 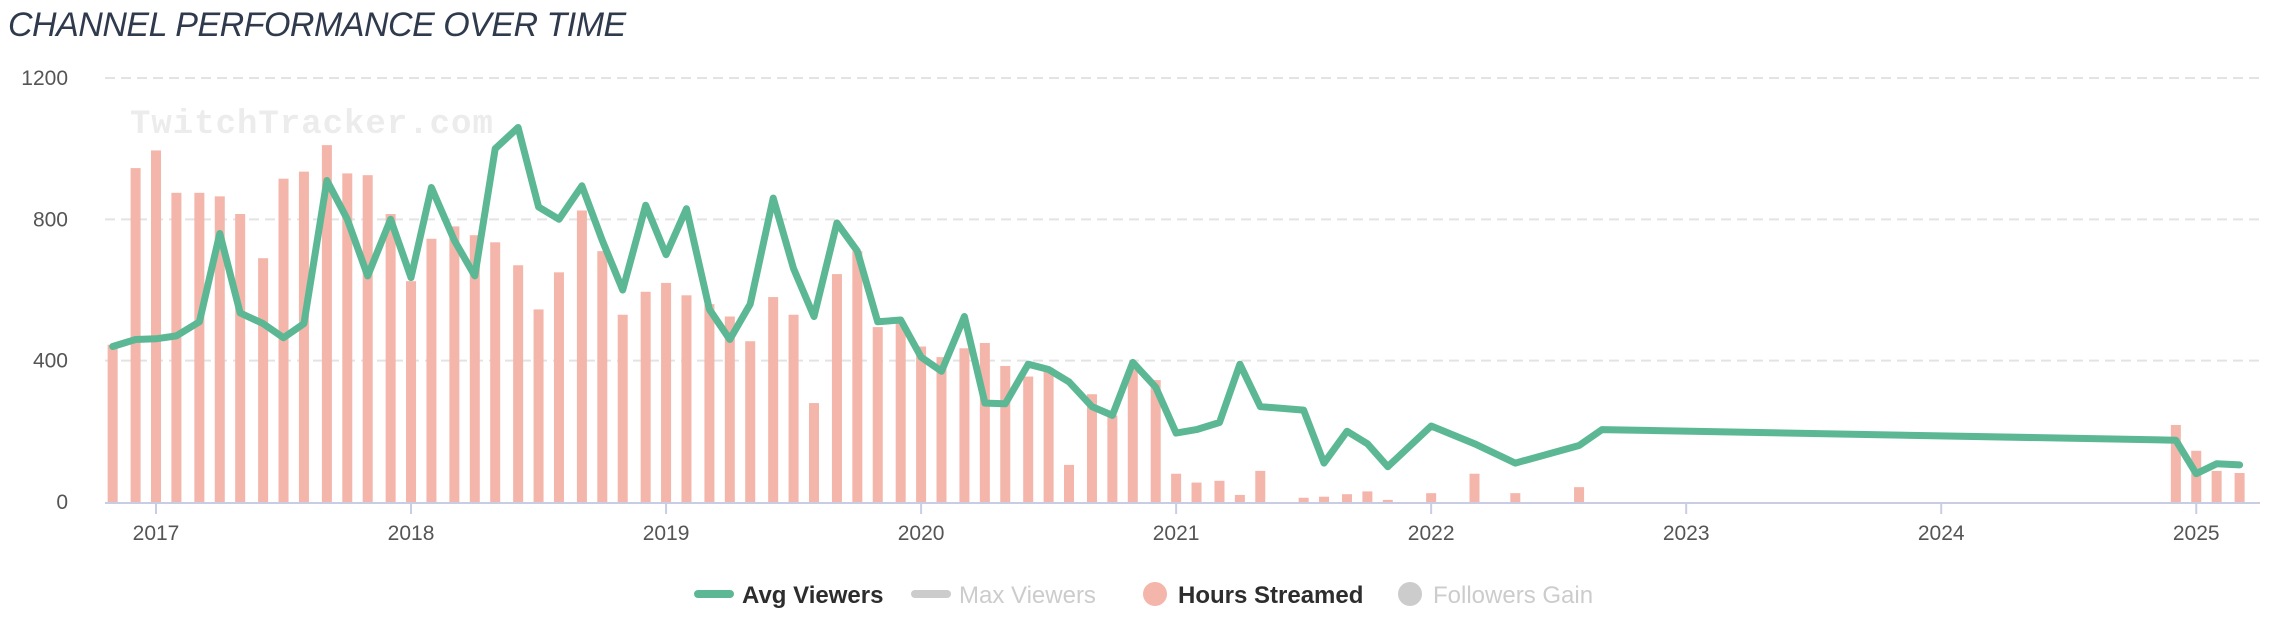 What do you see at coordinates (921, 533) in the screenshot?
I see `x-tick-label: 2020` at bounding box center [921, 533].